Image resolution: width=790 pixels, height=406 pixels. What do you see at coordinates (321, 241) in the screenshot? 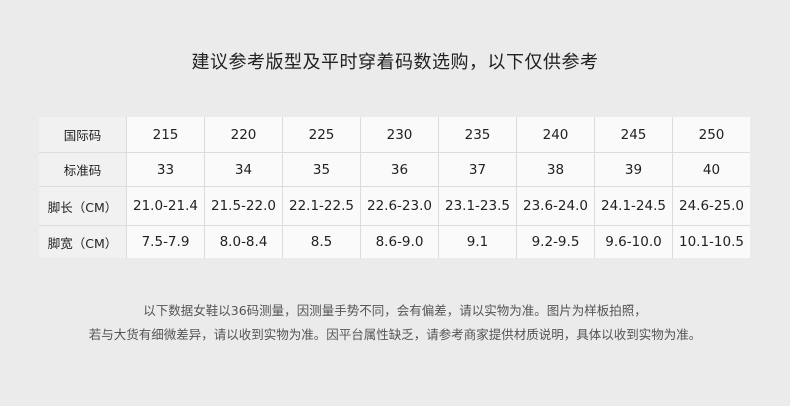
I see `table-cell: 8.5` at bounding box center [321, 241].